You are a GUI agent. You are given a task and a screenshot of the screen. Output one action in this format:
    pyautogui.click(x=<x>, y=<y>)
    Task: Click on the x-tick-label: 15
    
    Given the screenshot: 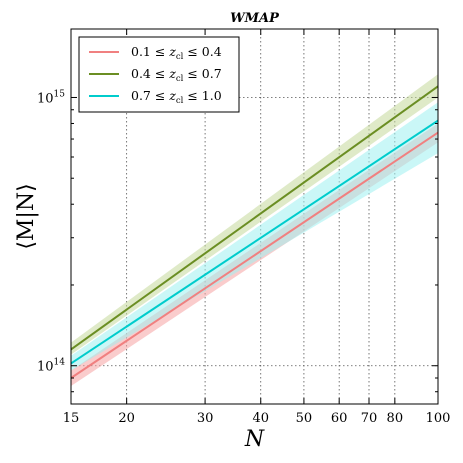 What is the action you would take?
    pyautogui.click(x=71, y=418)
    